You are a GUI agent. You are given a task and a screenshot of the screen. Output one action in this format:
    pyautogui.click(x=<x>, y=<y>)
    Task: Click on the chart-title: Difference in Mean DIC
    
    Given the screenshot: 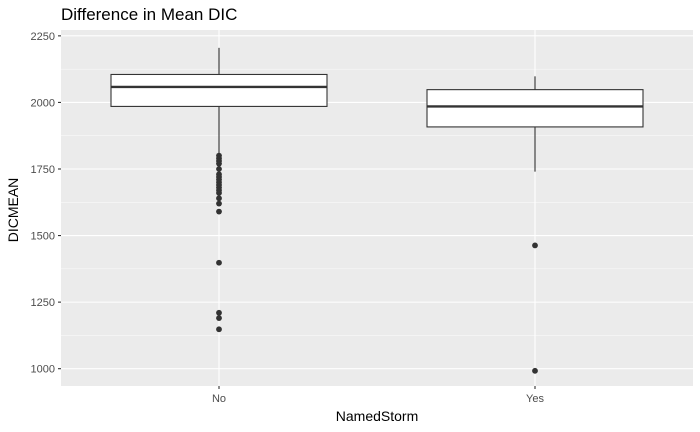 What is the action you would take?
    pyautogui.click(x=149, y=14)
    